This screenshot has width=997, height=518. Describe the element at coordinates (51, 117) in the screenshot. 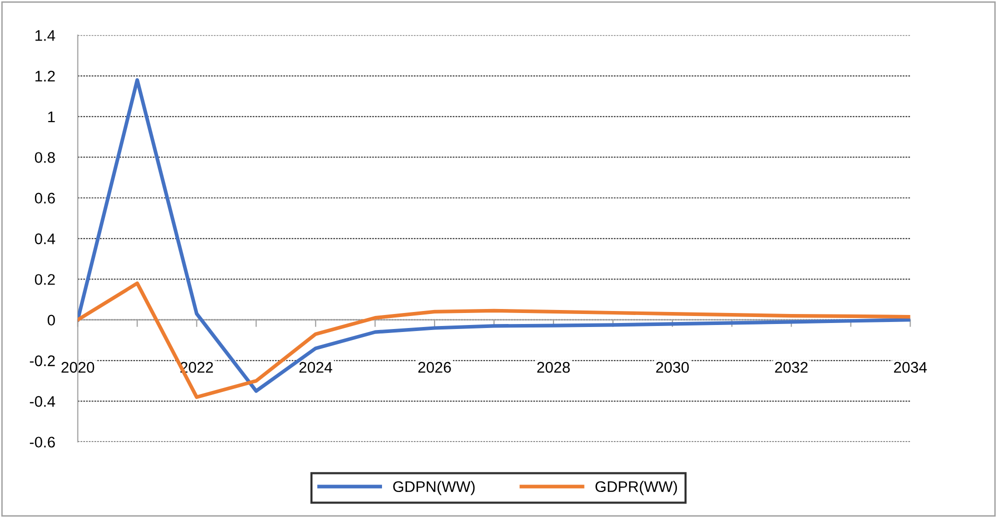

I see `y-tick-label: 1` at that location.